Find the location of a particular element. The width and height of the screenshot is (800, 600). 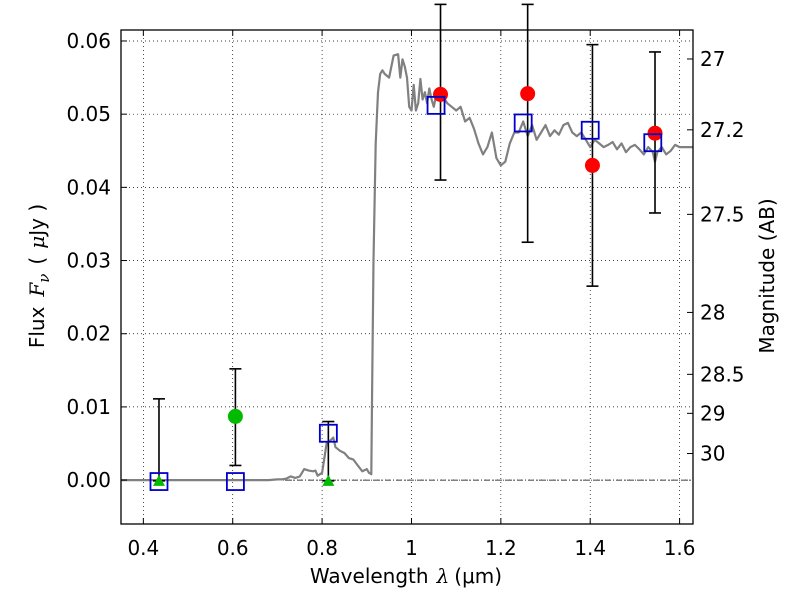

right-tick-label: 27.2 is located at coordinates (722, 130).